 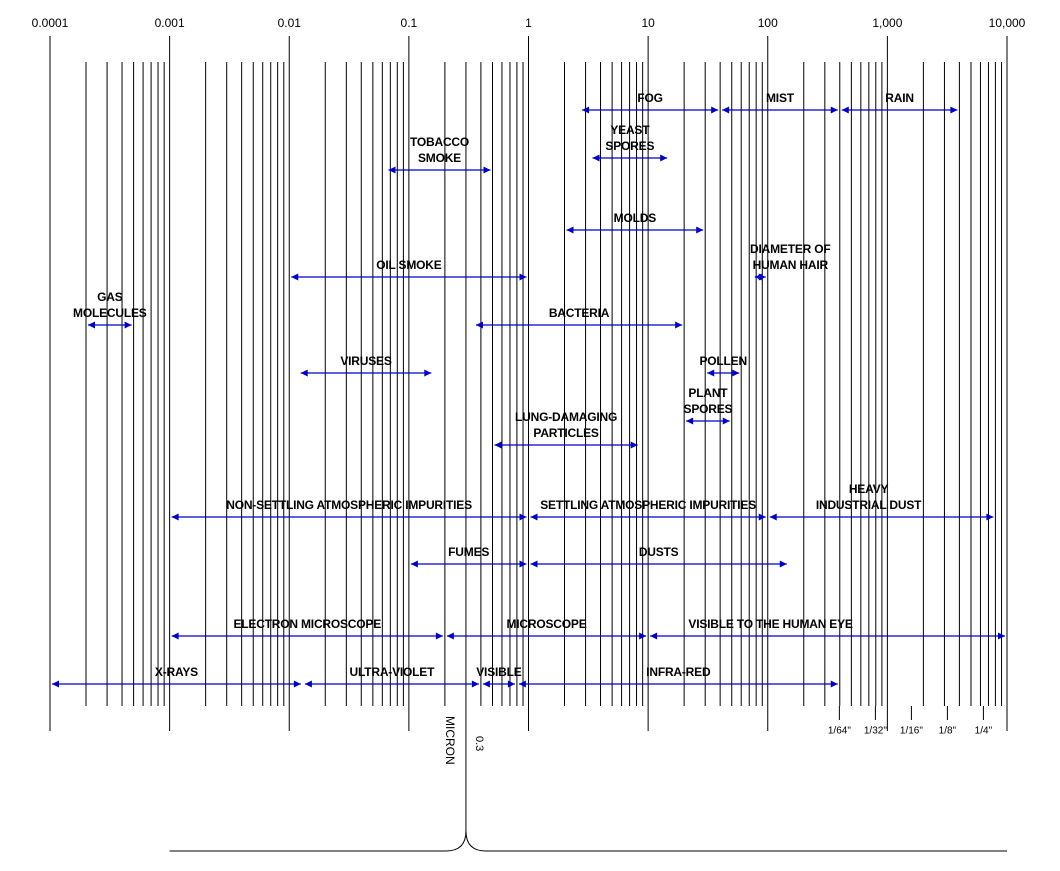 What do you see at coordinates (499, 672) in the screenshot?
I see `range-label: VISIBLE` at bounding box center [499, 672].